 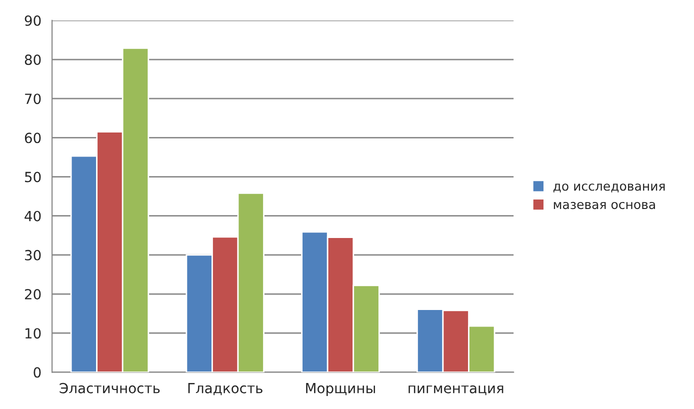 What do you see at coordinates (32, 20) in the screenshot?
I see `y-tick-label: 90` at bounding box center [32, 20].